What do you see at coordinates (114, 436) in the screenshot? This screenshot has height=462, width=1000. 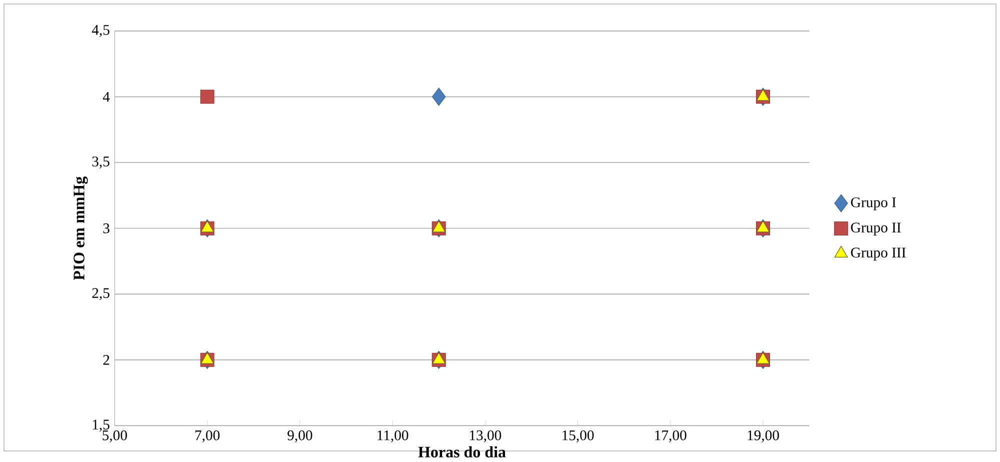 I see `x-tick-label: 5,00` at bounding box center [114, 436].